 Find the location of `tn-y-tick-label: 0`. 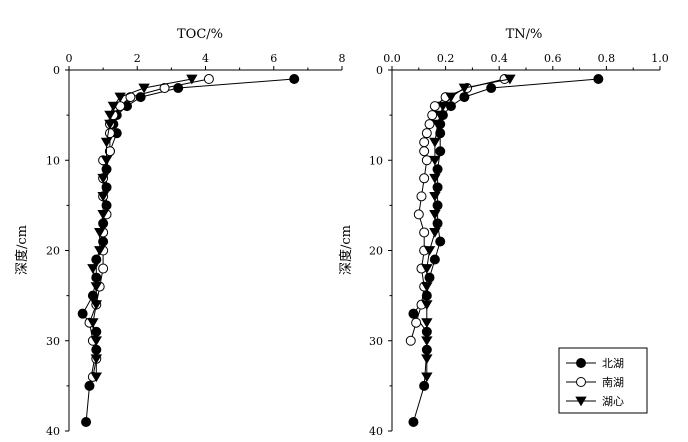

tn-y-tick-label: 0 is located at coordinates (379, 70).